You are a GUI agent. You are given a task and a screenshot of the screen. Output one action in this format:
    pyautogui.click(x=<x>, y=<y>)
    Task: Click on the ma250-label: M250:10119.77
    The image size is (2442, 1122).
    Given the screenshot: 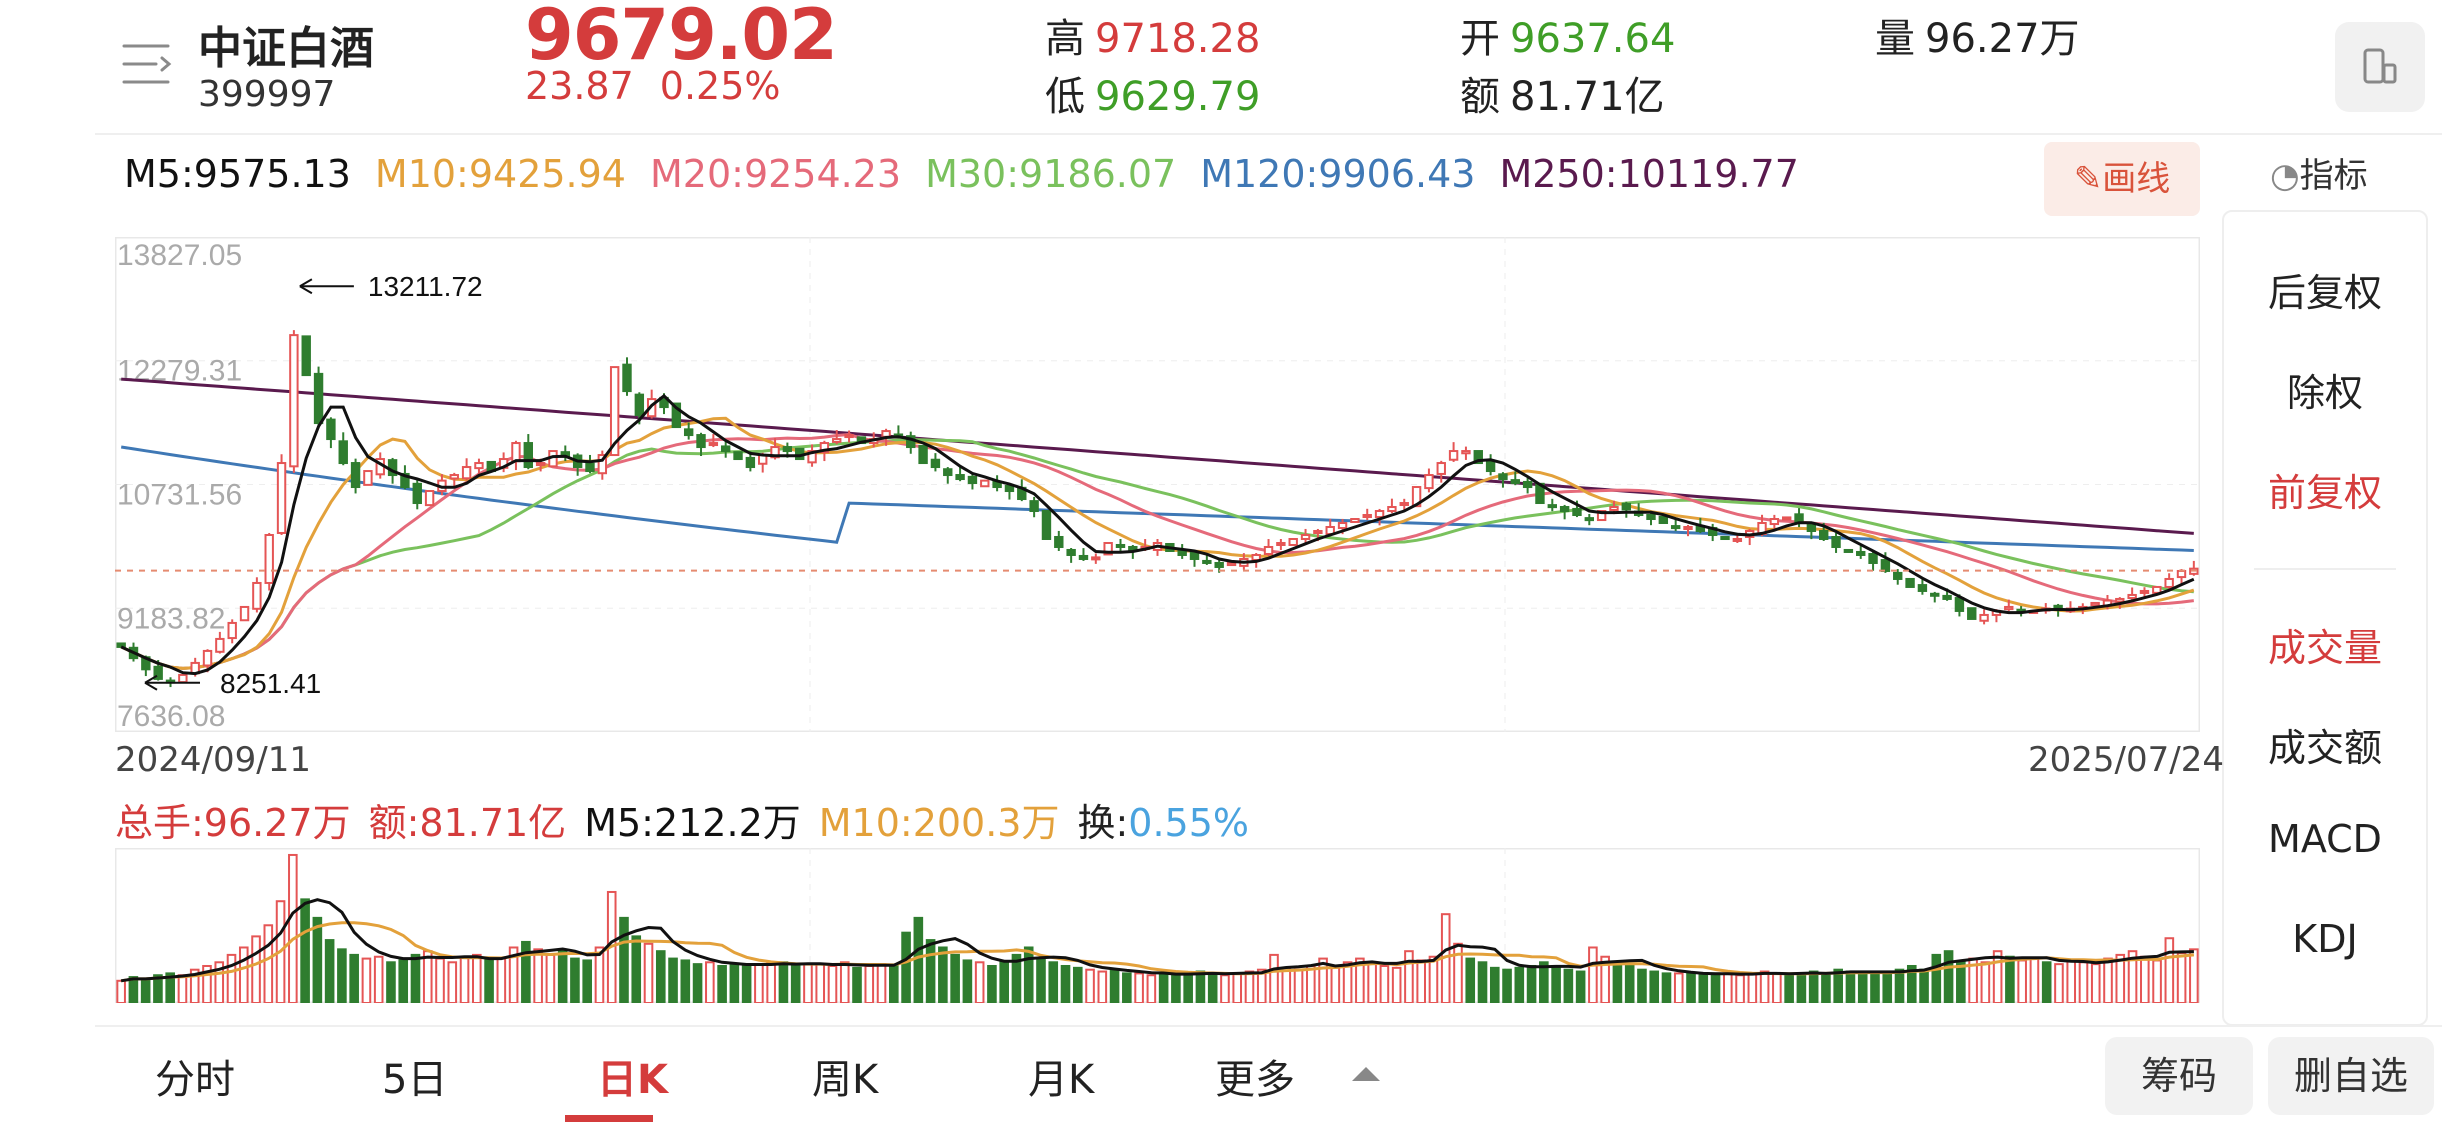 What is the action you would take?
    pyautogui.click(x=1649, y=174)
    